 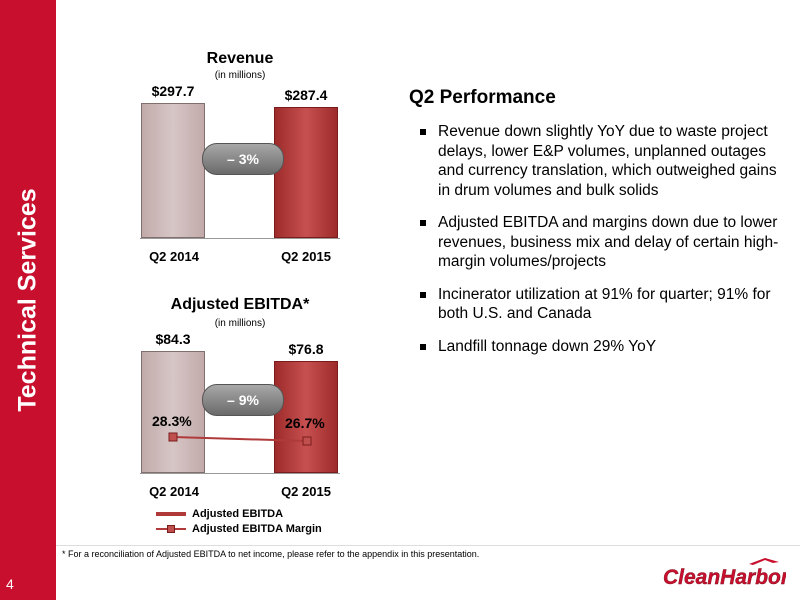 What do you see at coordinates (240, 238) in the screenshot?
I see `revenue-x-axis` at bounding box center [240, 238].